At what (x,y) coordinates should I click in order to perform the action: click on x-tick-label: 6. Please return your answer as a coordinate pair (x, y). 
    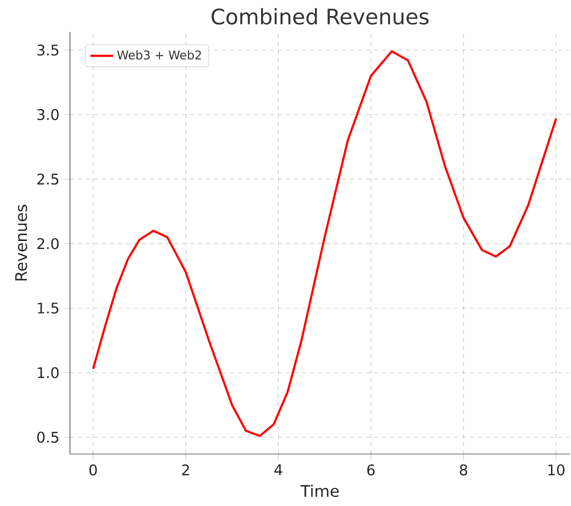
    Looking at the image, I should click on (371, 470).